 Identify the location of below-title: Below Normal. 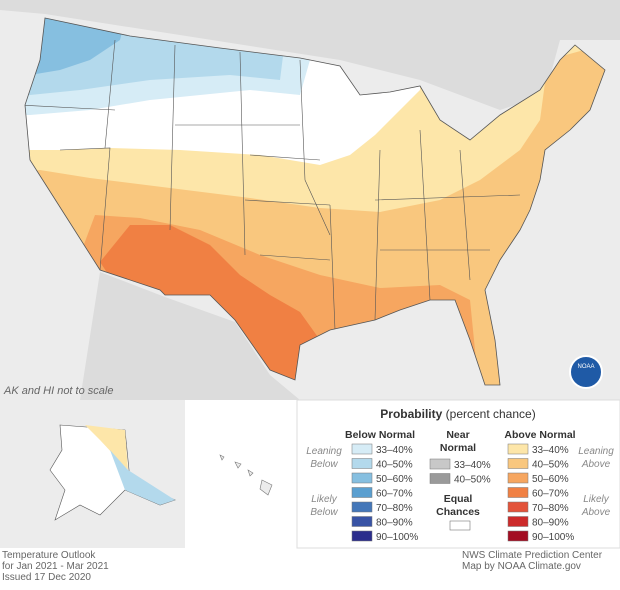
(380, 435).